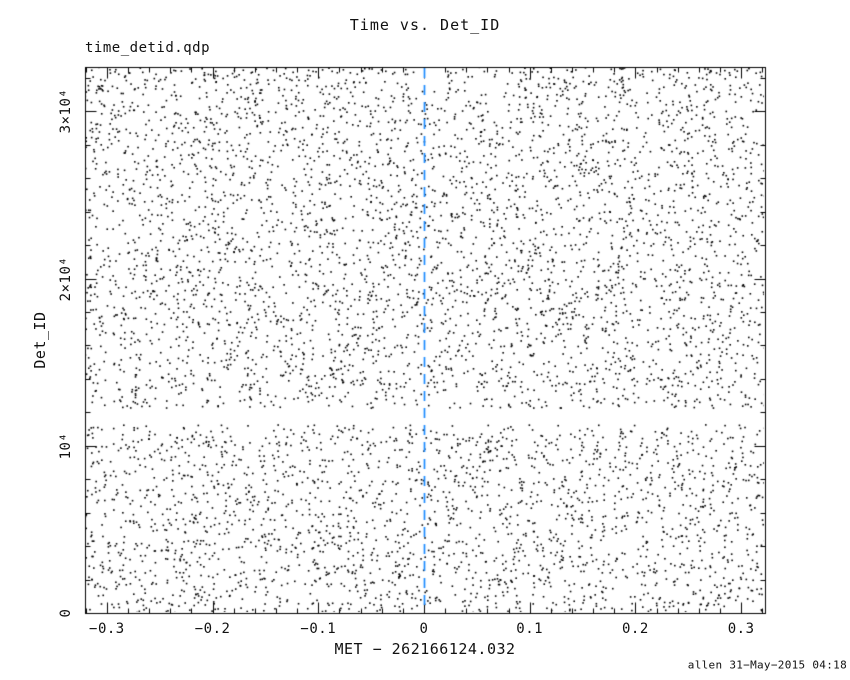 The width and height of the screenshot is (850, 680). Describe the element at coordinates (148, 48) in the screenshot. I see `plot-filename-label: time_detid.qdp` at that location.